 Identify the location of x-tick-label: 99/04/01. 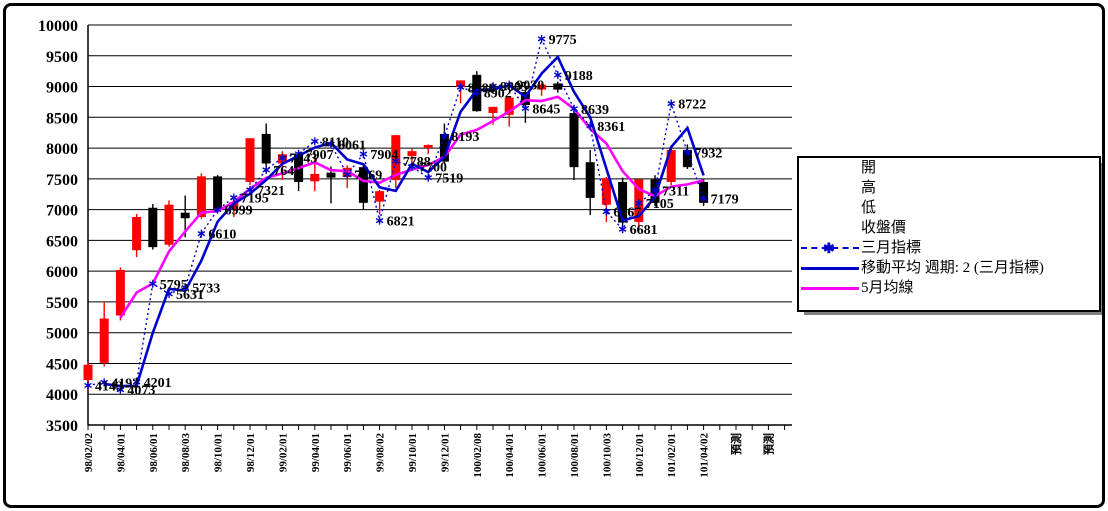
(316, 452).